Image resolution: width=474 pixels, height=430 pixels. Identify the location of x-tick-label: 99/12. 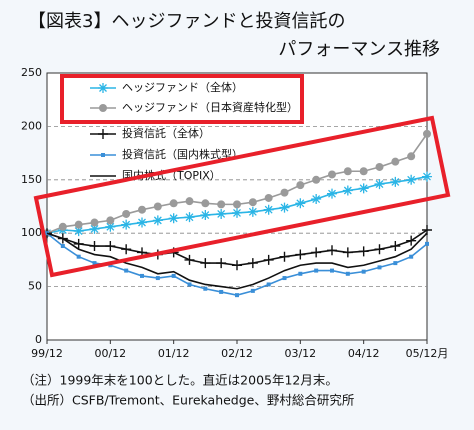
(47, 353).